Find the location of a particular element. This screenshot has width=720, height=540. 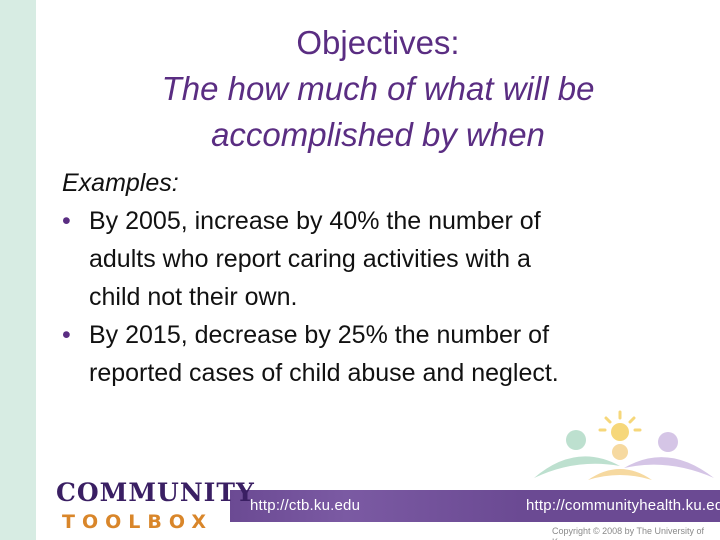

logo-text-bottom: TOOLBOX is located at coordinates (137, 522).